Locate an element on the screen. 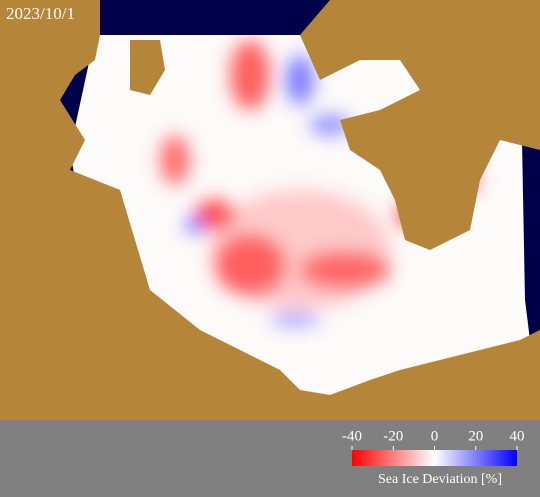  colorbar-tick-label: -40 is located at coordinates (352, 436).